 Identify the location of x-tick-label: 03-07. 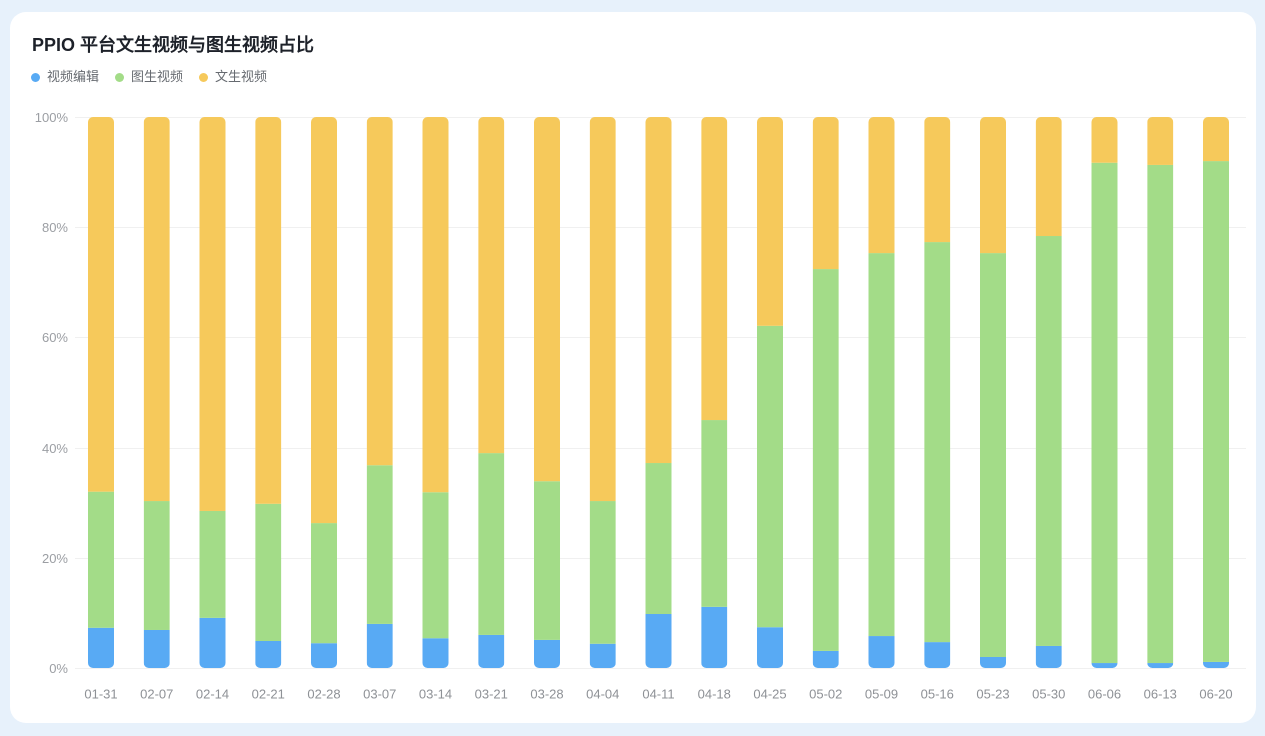
(379, 694).